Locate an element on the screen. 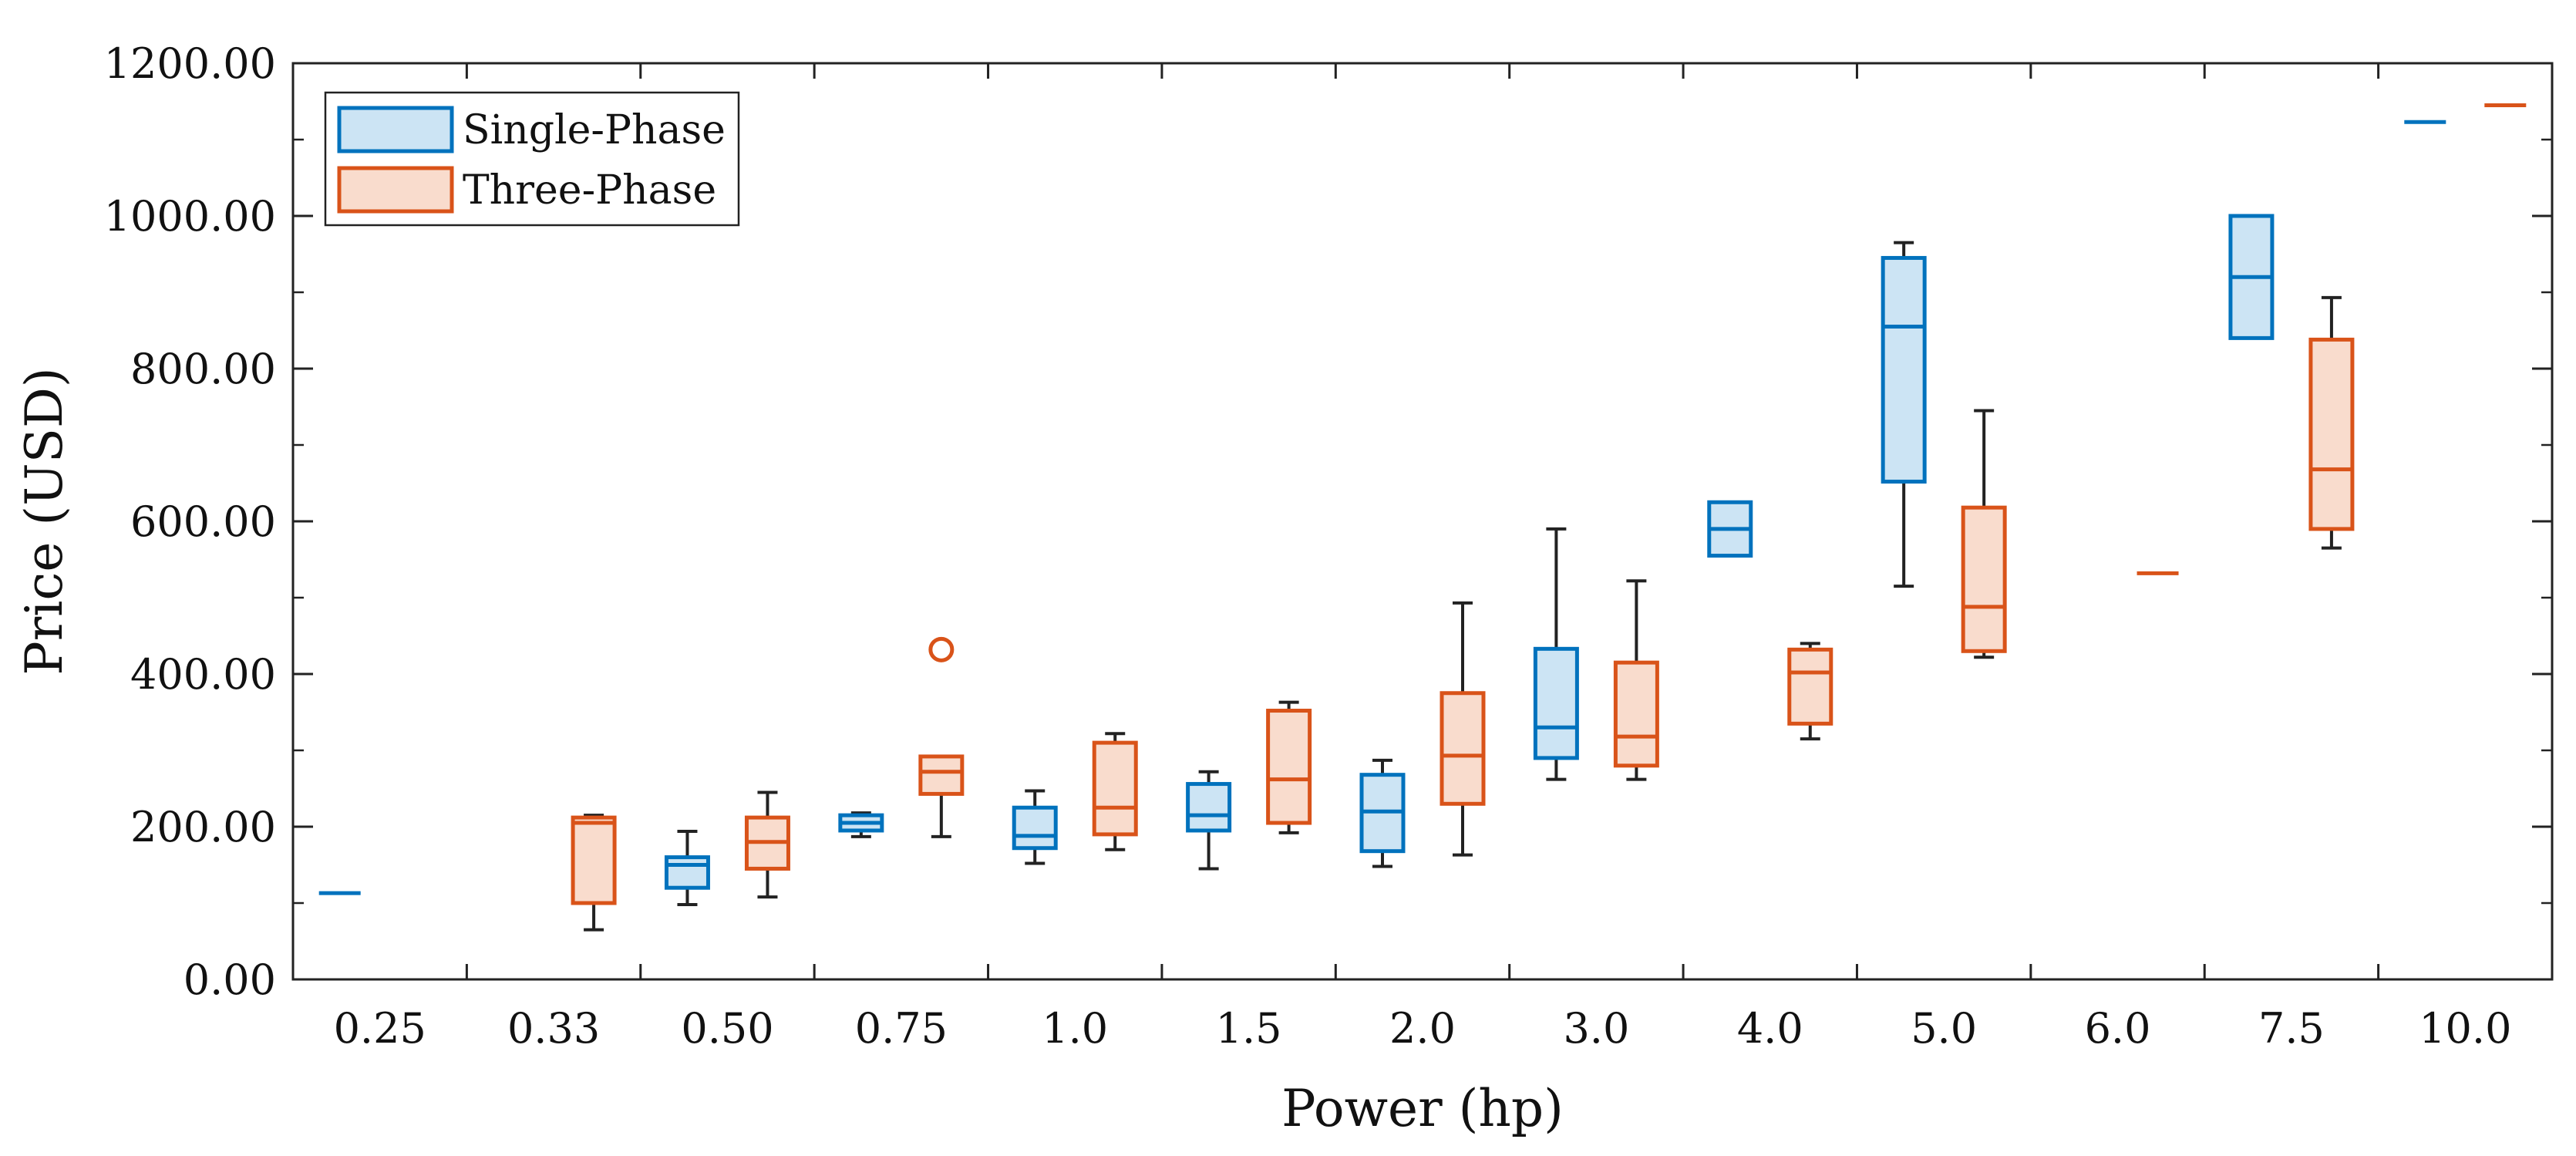 The image size is (2576, 1156). y-axis-title: Price (USD) is located at coordinates (44, 521).